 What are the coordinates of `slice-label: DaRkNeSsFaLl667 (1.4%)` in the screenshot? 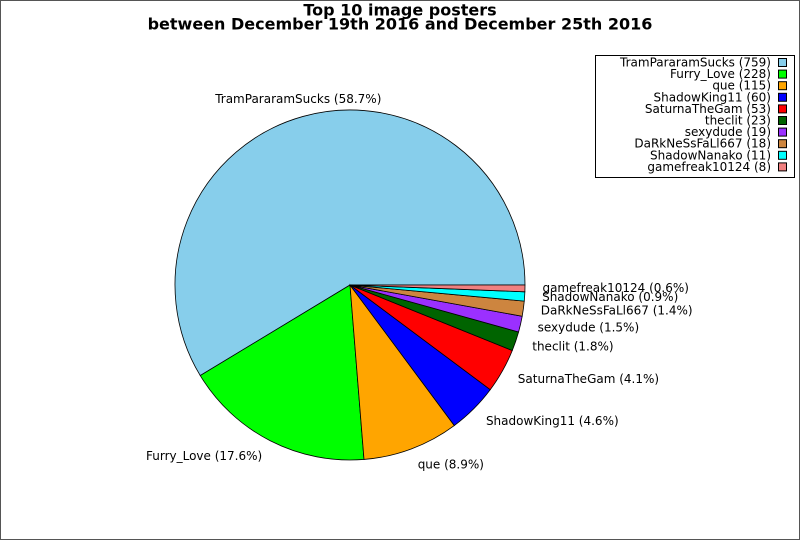 It's located at (617, 311).